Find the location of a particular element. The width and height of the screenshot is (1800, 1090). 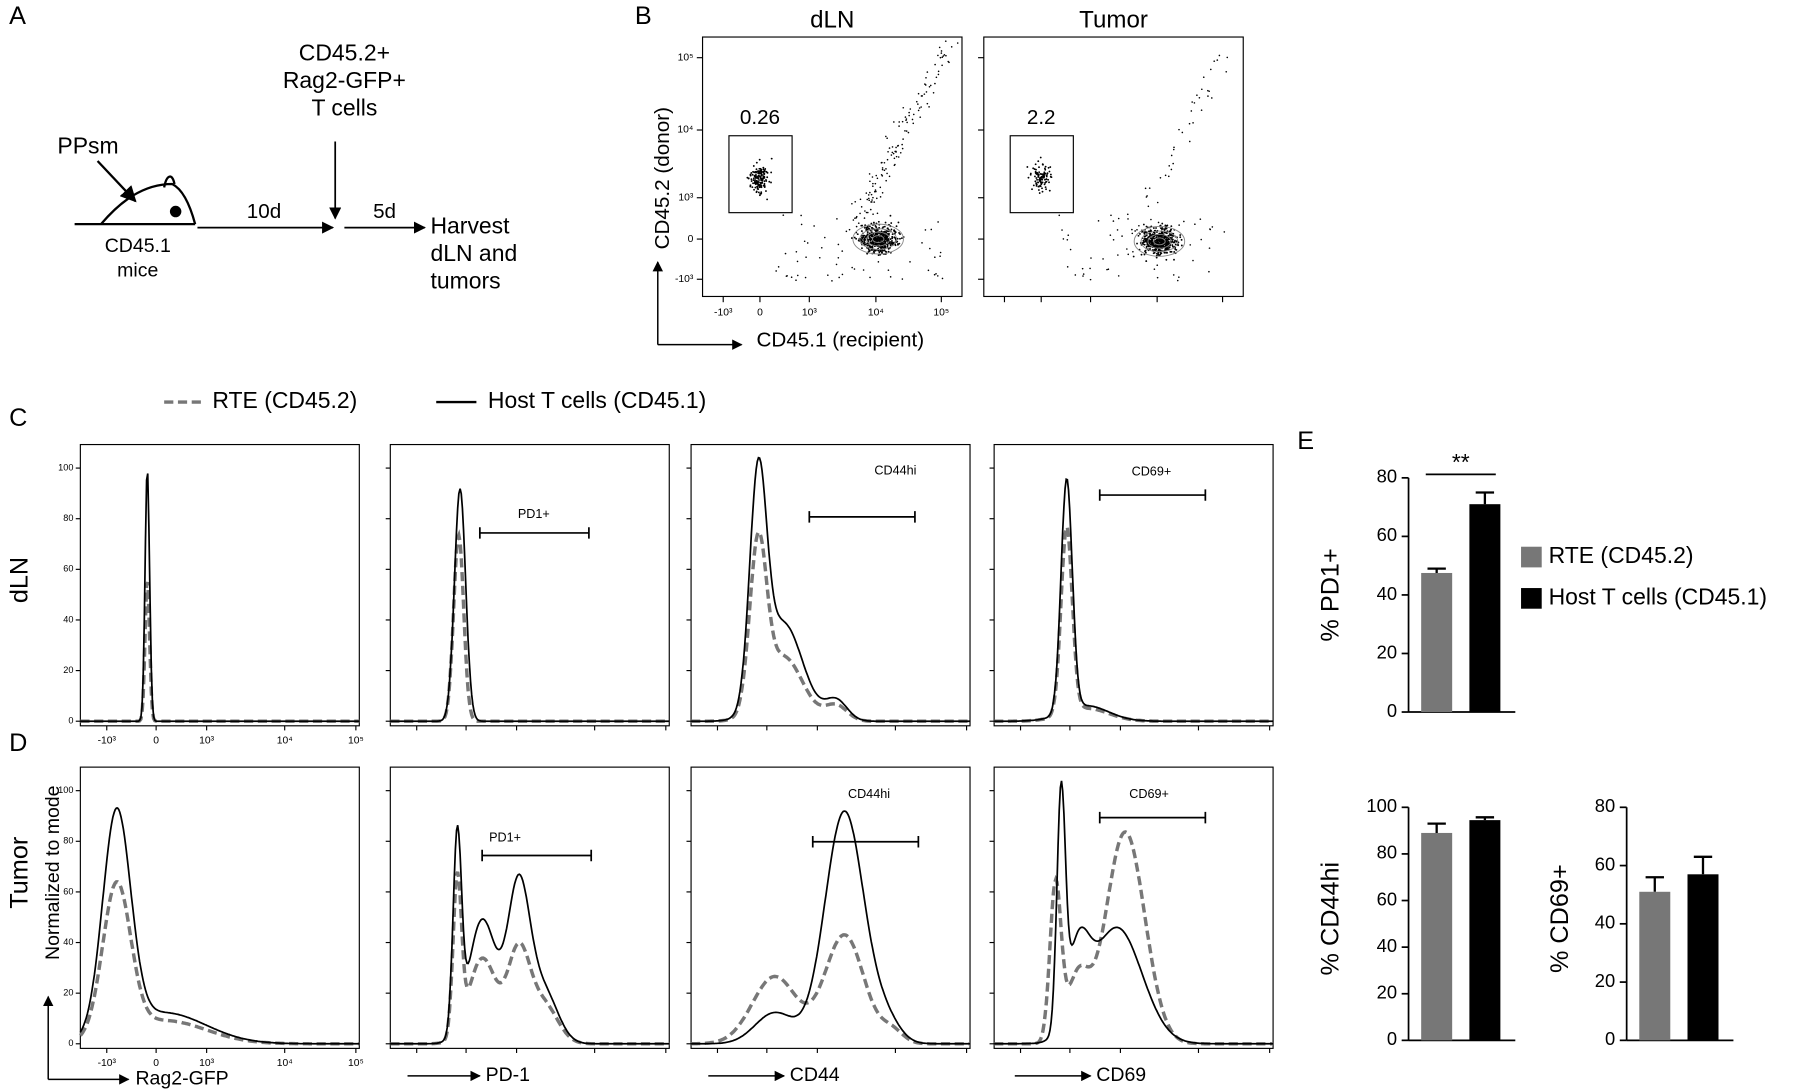

y-tick-label: 20 is located at coordinates (68, 670).